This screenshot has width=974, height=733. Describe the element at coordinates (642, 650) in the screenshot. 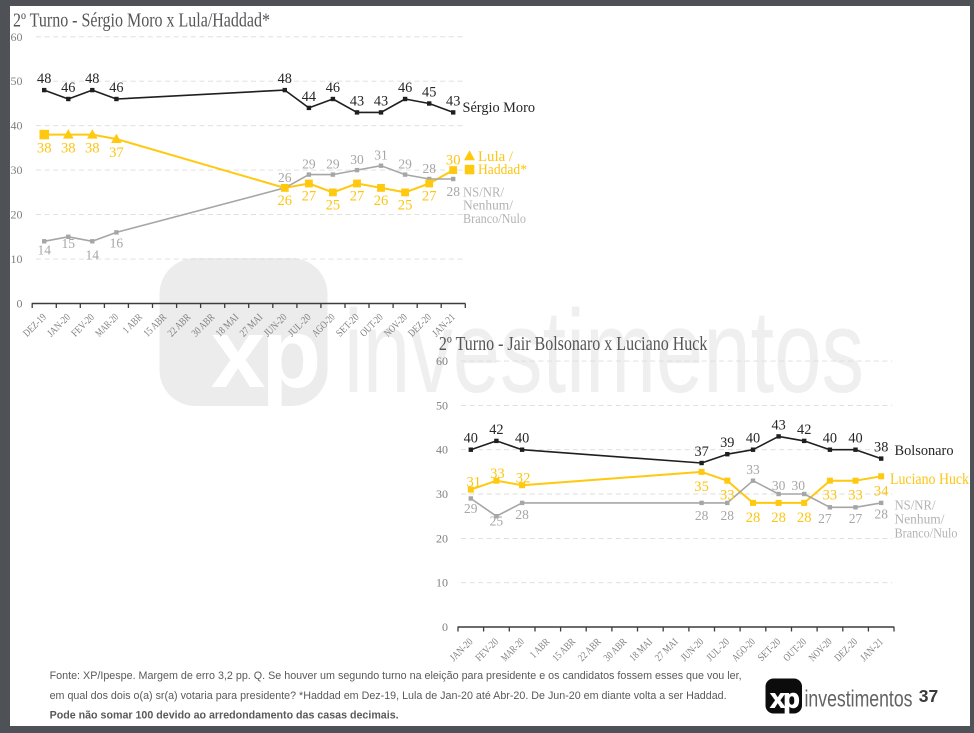

I see `svg-text: 18 MAI` at that location.